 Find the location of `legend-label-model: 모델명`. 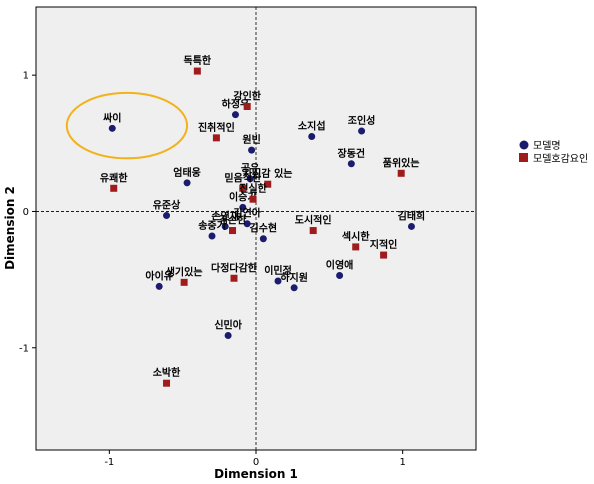

legend-label-model: 모델명 is located at coordinates (547, 146).